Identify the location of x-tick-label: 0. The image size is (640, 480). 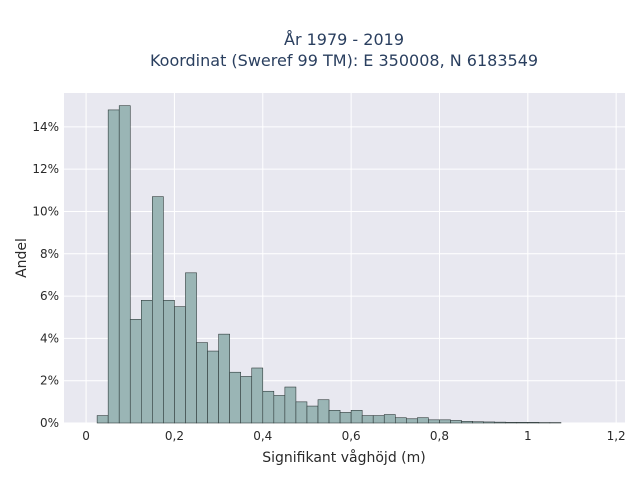
(86, 436).